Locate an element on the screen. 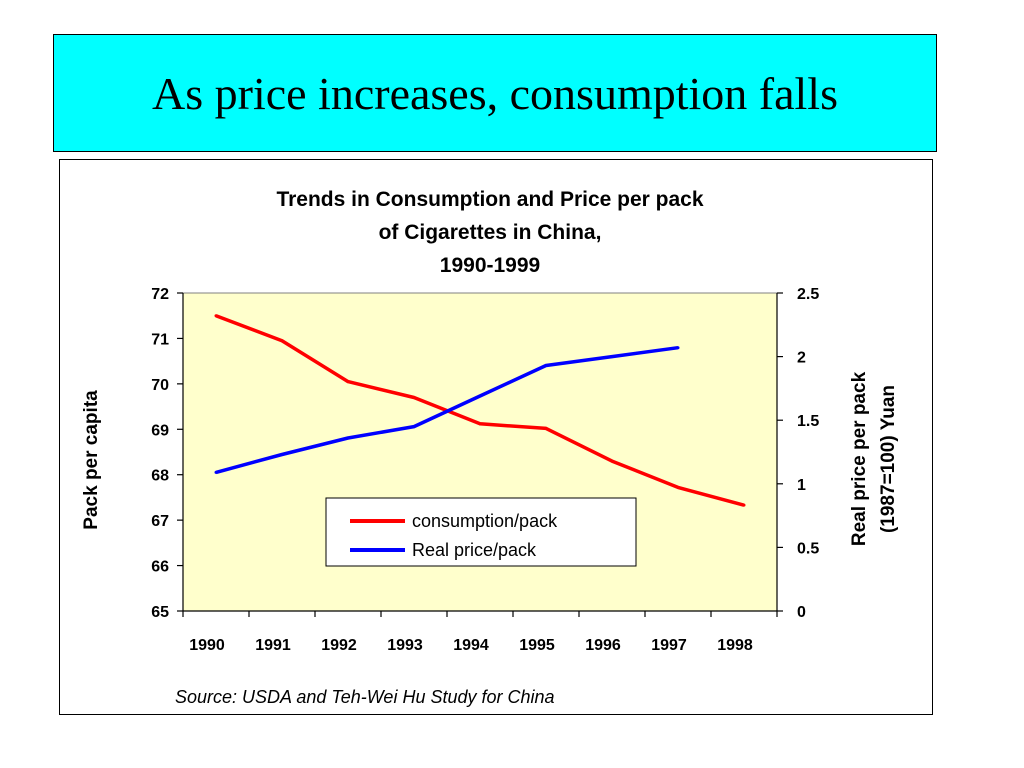  series-group is located at coordinates (480, 410).